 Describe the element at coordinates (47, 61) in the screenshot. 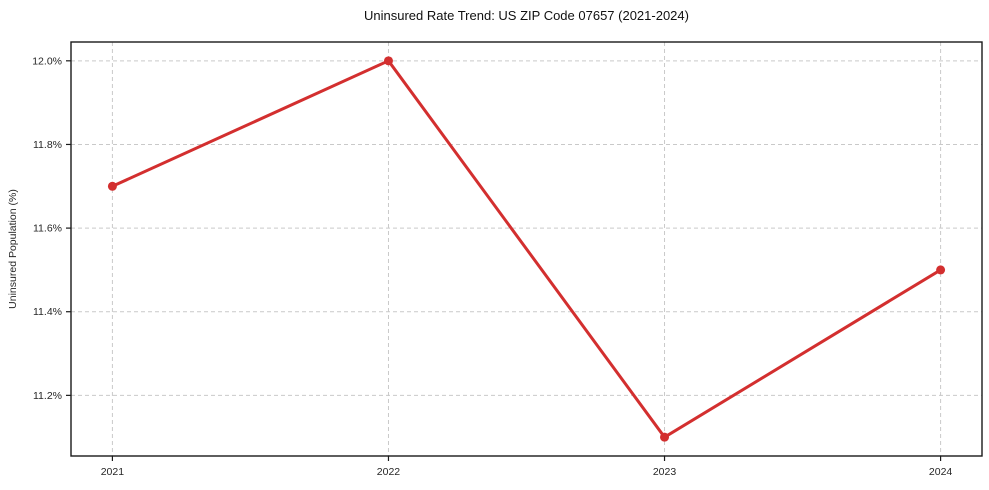

I see `y-tick-label: 12.0%` at that location.